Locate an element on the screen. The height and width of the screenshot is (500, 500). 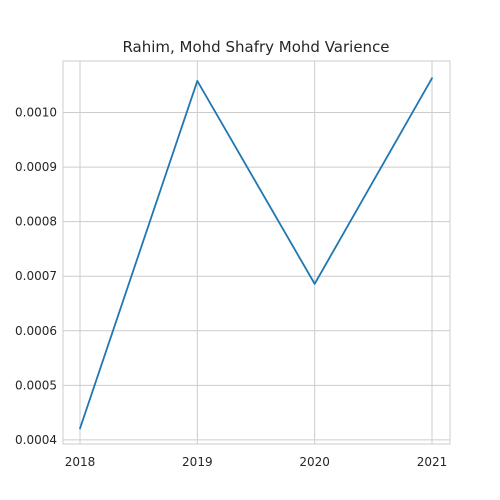
y-tick-label: 0.0007 is located at coordinates (36, 276).